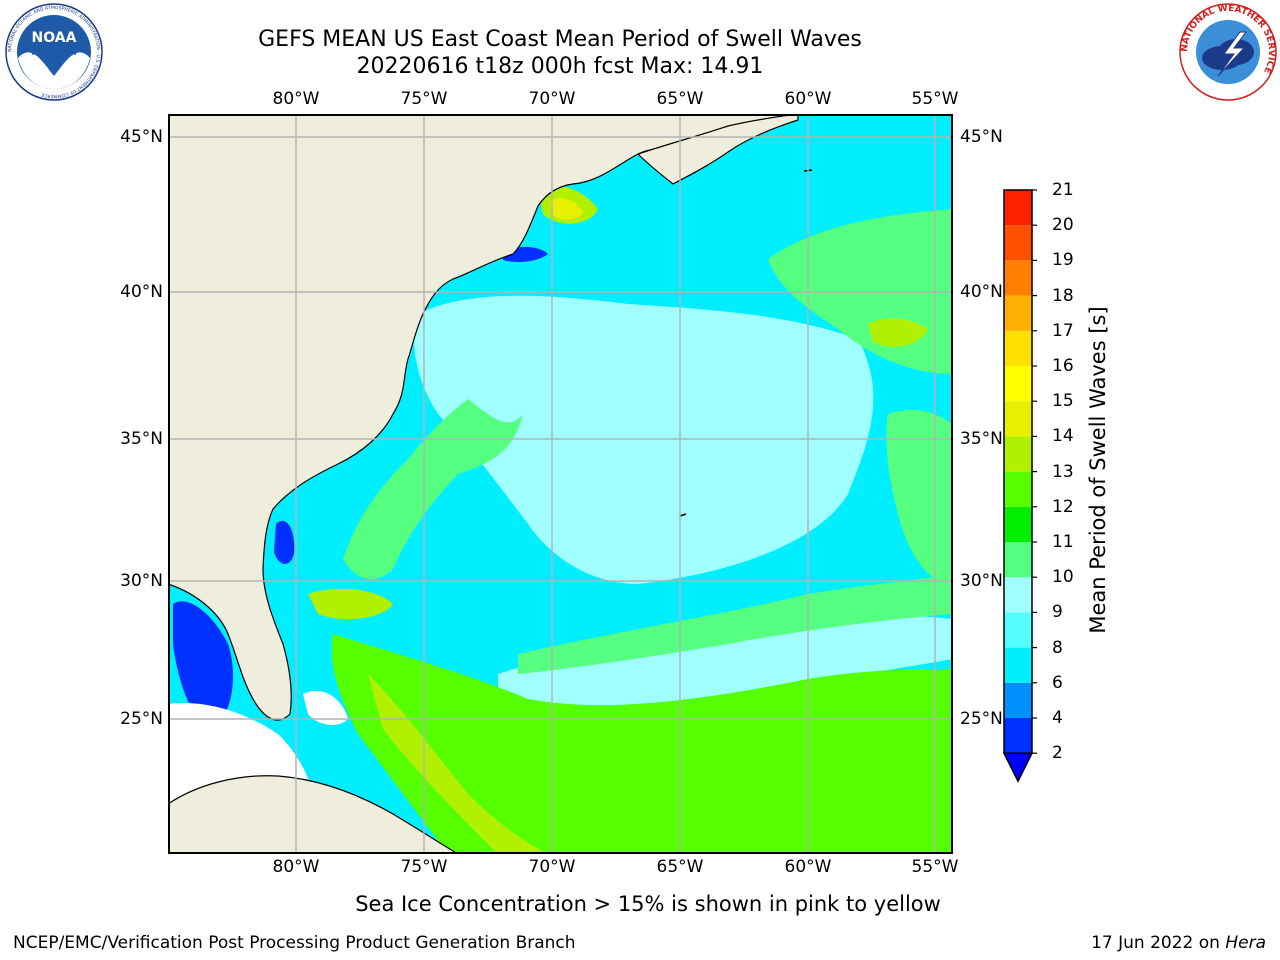 The width and height of the screenshot is (1280, 960). Describe the element at coordinates (680, 99) in the screenshot. I see `lon-tick-top-65w: 65°W` at that location.